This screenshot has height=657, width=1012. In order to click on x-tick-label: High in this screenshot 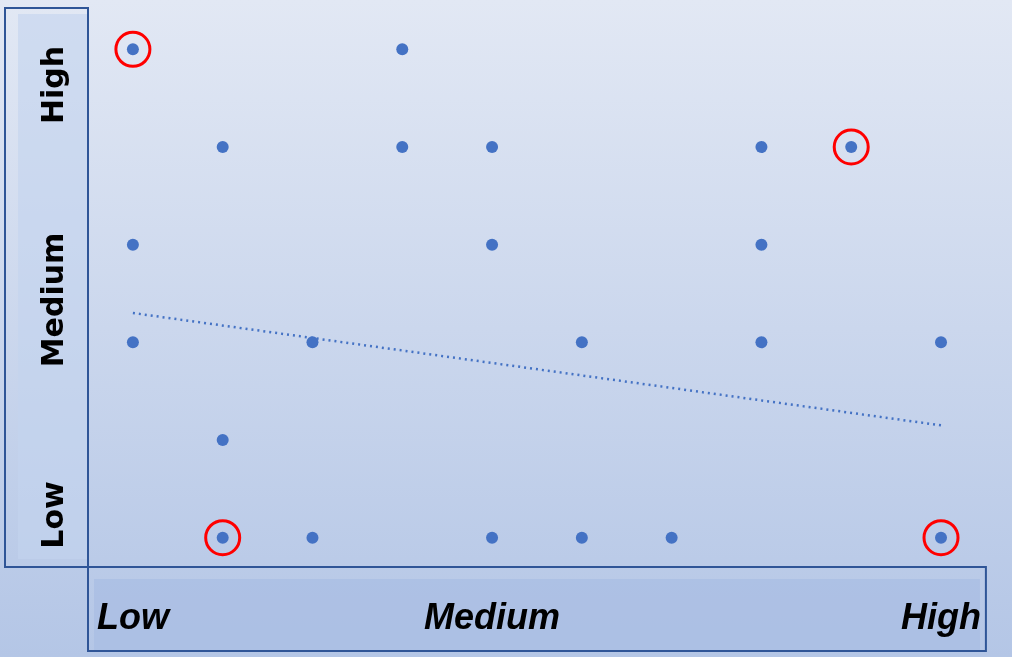, I will do `click(941, 616)`.